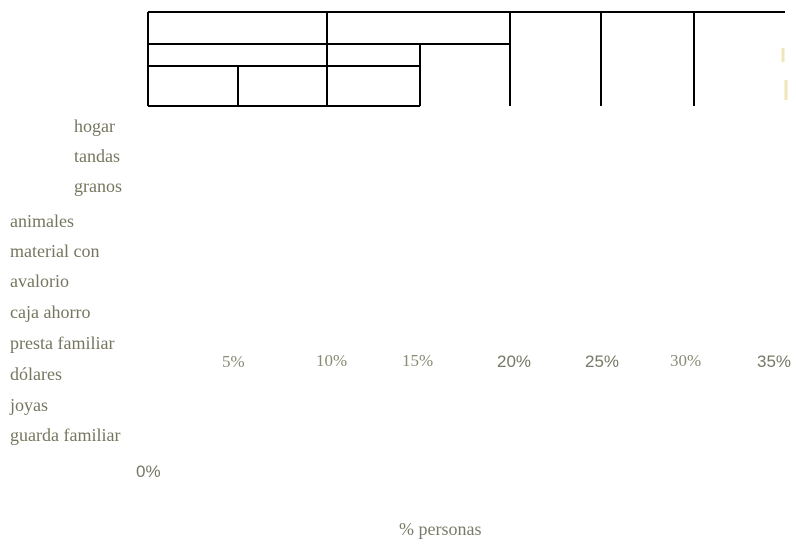  What do you see at coordinates (514, 361) in the screenshot?
I see `x-tick-label: 20%` at bounding box center [514, 361].